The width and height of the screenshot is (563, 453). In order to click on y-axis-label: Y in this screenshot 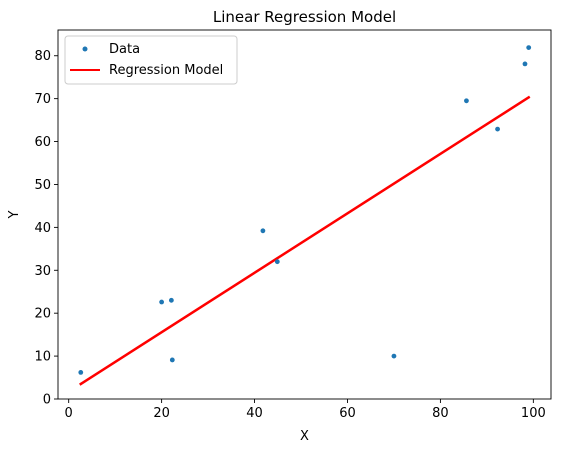, I will do `click(14, 214)`.